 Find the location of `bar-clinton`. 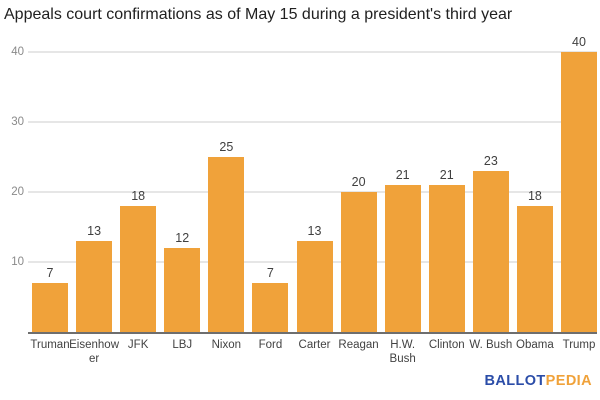

bar-clinton is located at coordinates (446, 258).